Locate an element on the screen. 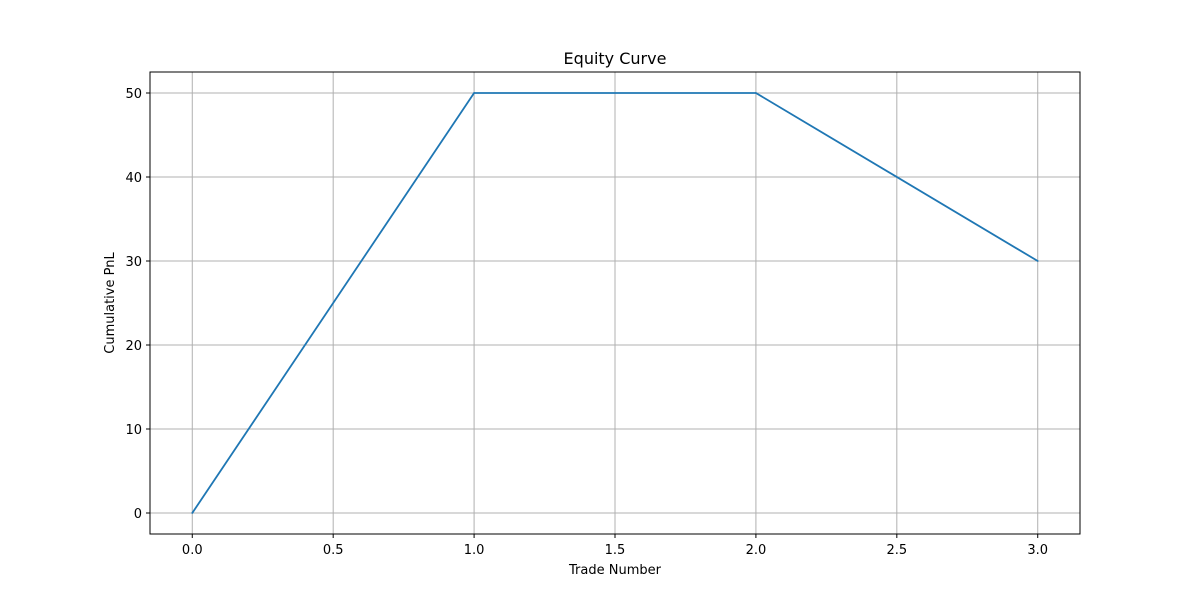 The image size is (1200, 600). y-axis-ticks: 0 10 20 30 40 50 is located at coordinates (137, 304).